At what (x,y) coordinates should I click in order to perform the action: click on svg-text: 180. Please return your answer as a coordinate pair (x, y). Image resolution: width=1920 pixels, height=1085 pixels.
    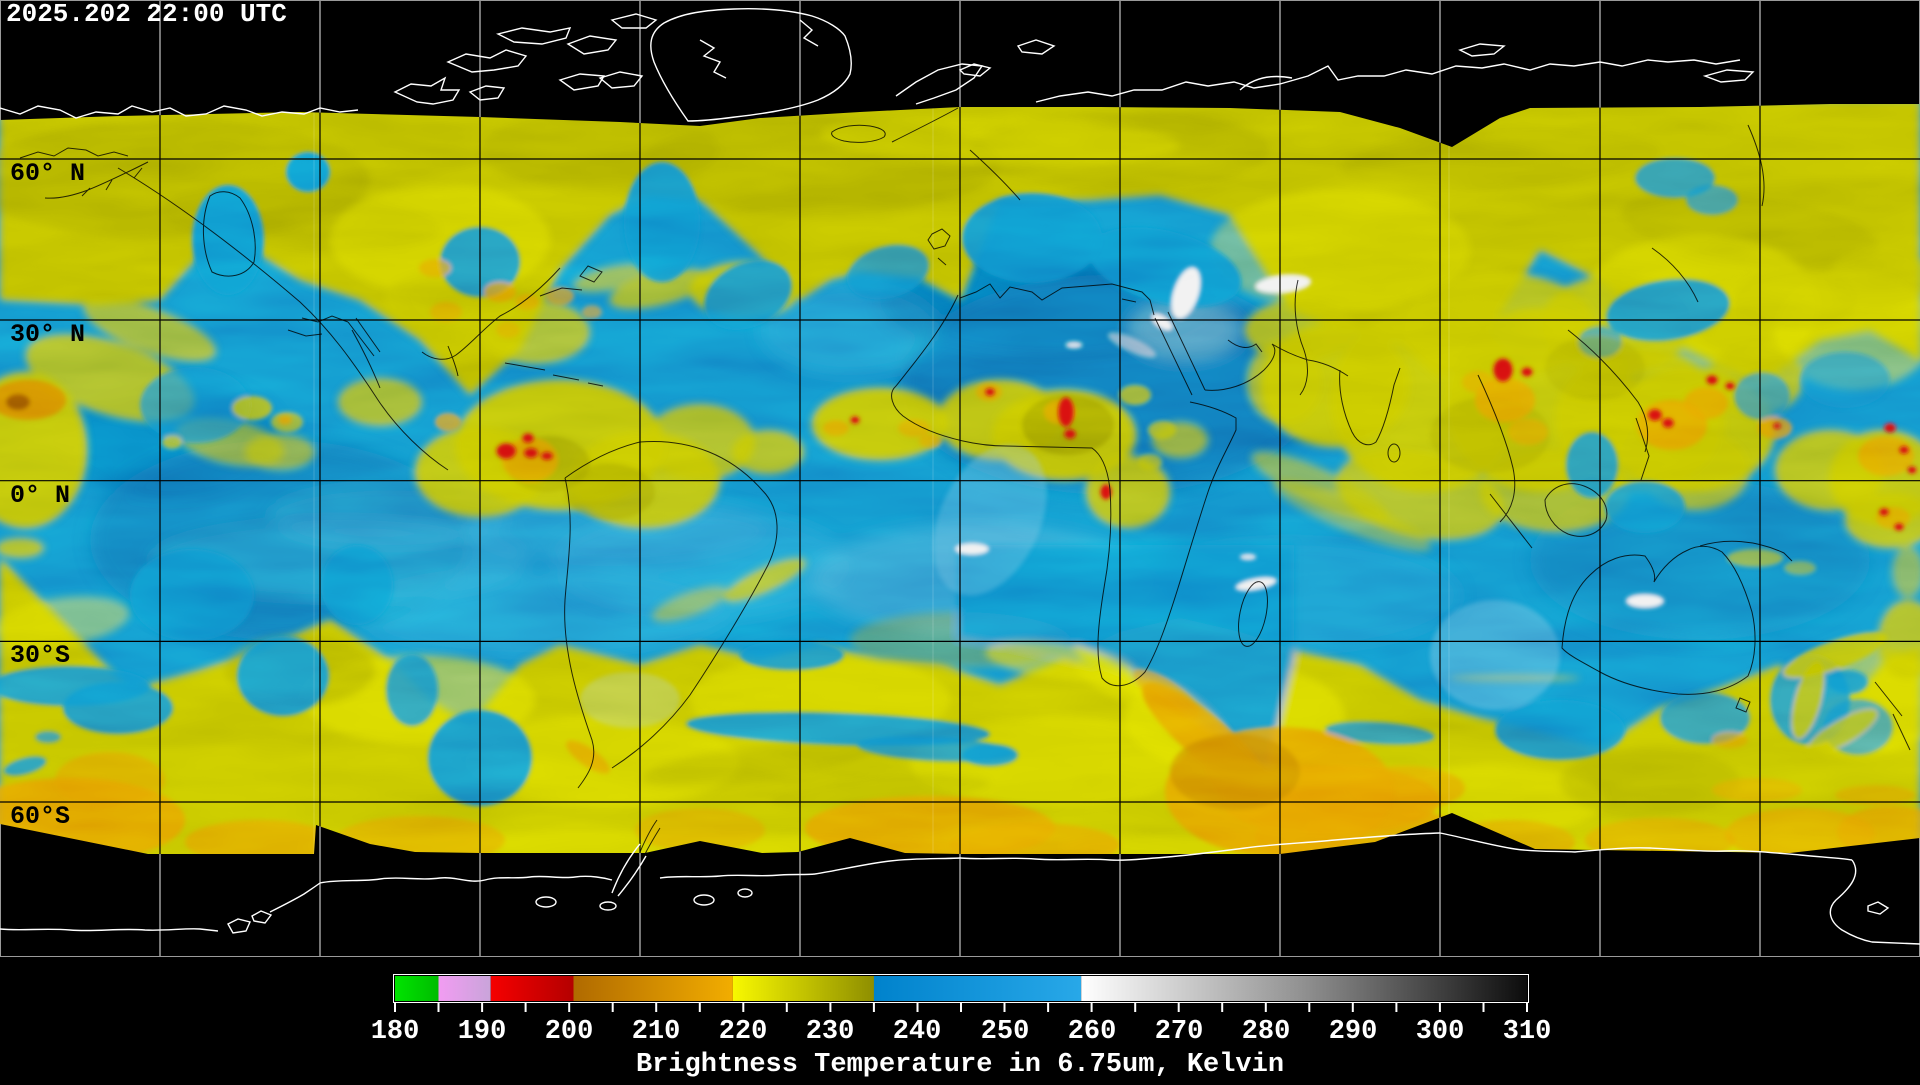
    Looking at the image, I should click on (395, 1032).